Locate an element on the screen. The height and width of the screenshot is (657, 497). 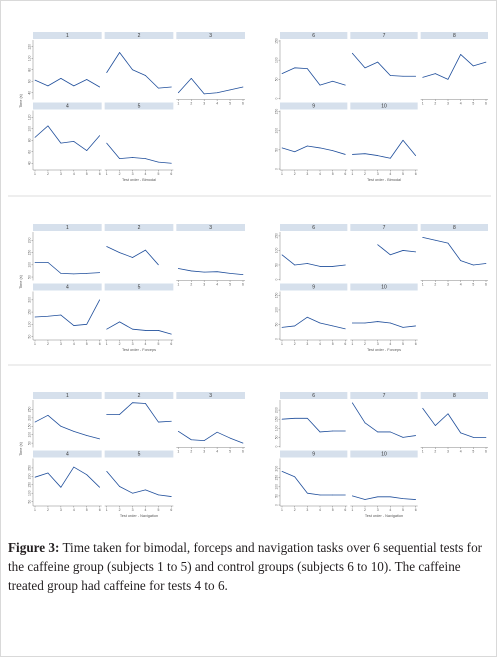
y-tick-label: 0 is located at coordinates (277, 169).